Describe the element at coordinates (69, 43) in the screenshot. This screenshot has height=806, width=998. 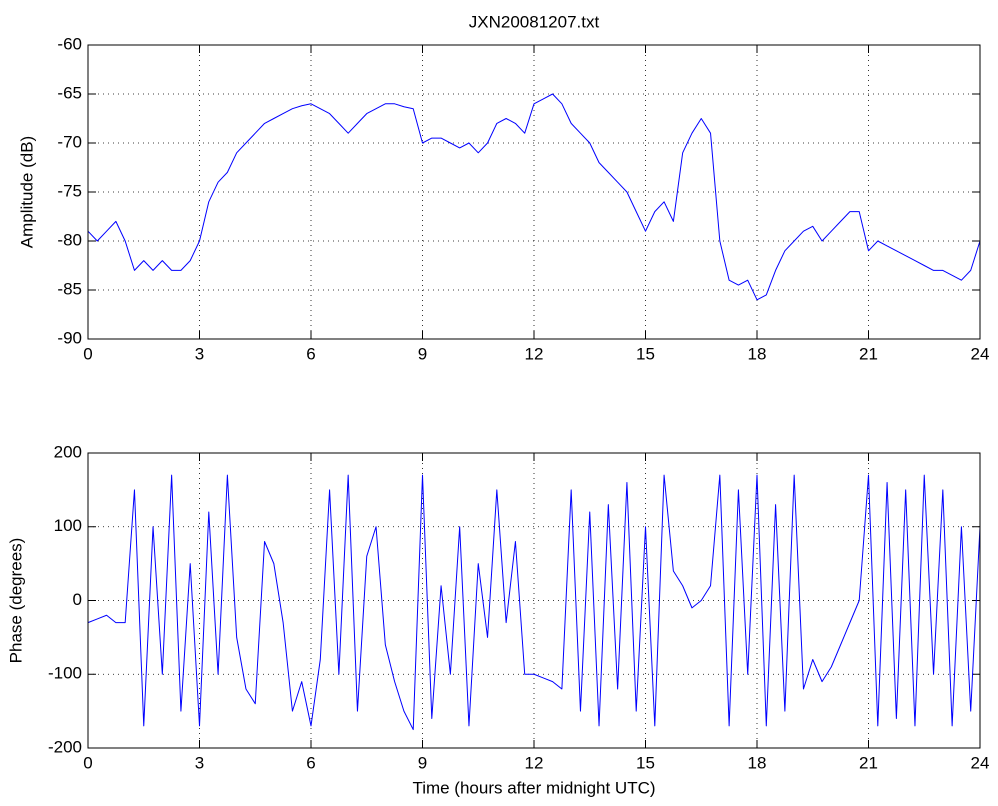
I see `y-tick-label: -60` at that location.